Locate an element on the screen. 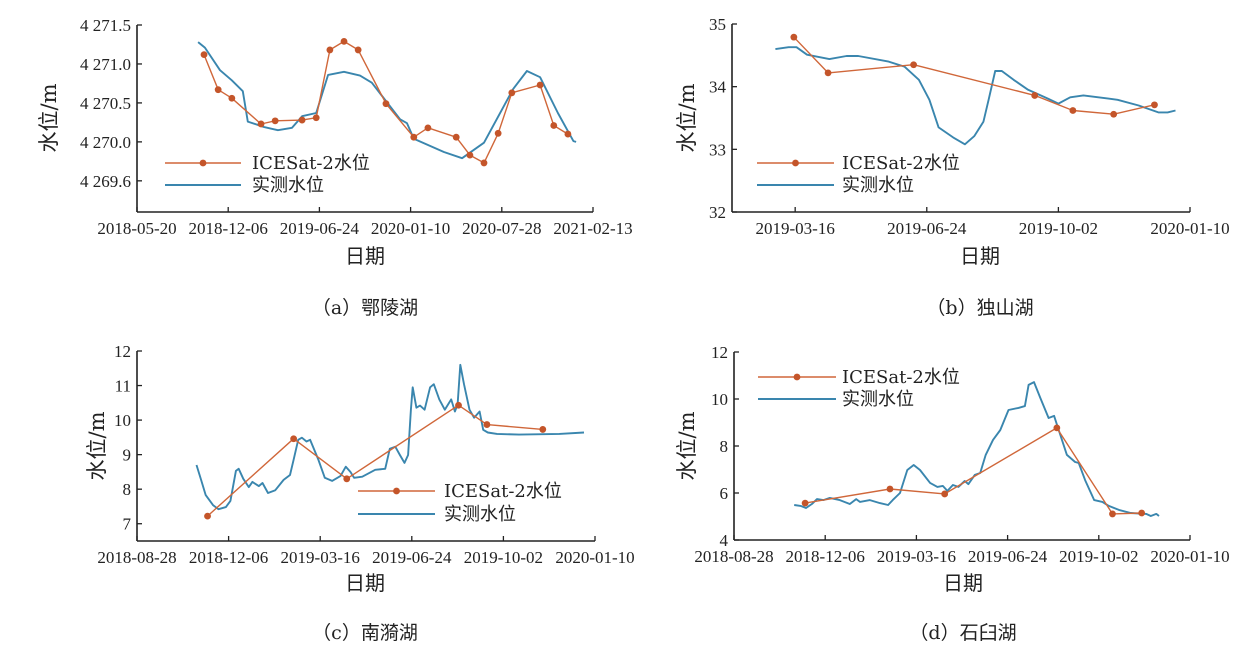 The width and height of the screenshot is (1239, 652). y-tick-label-a: 4 271.0 is located at coordinates (105, 64).